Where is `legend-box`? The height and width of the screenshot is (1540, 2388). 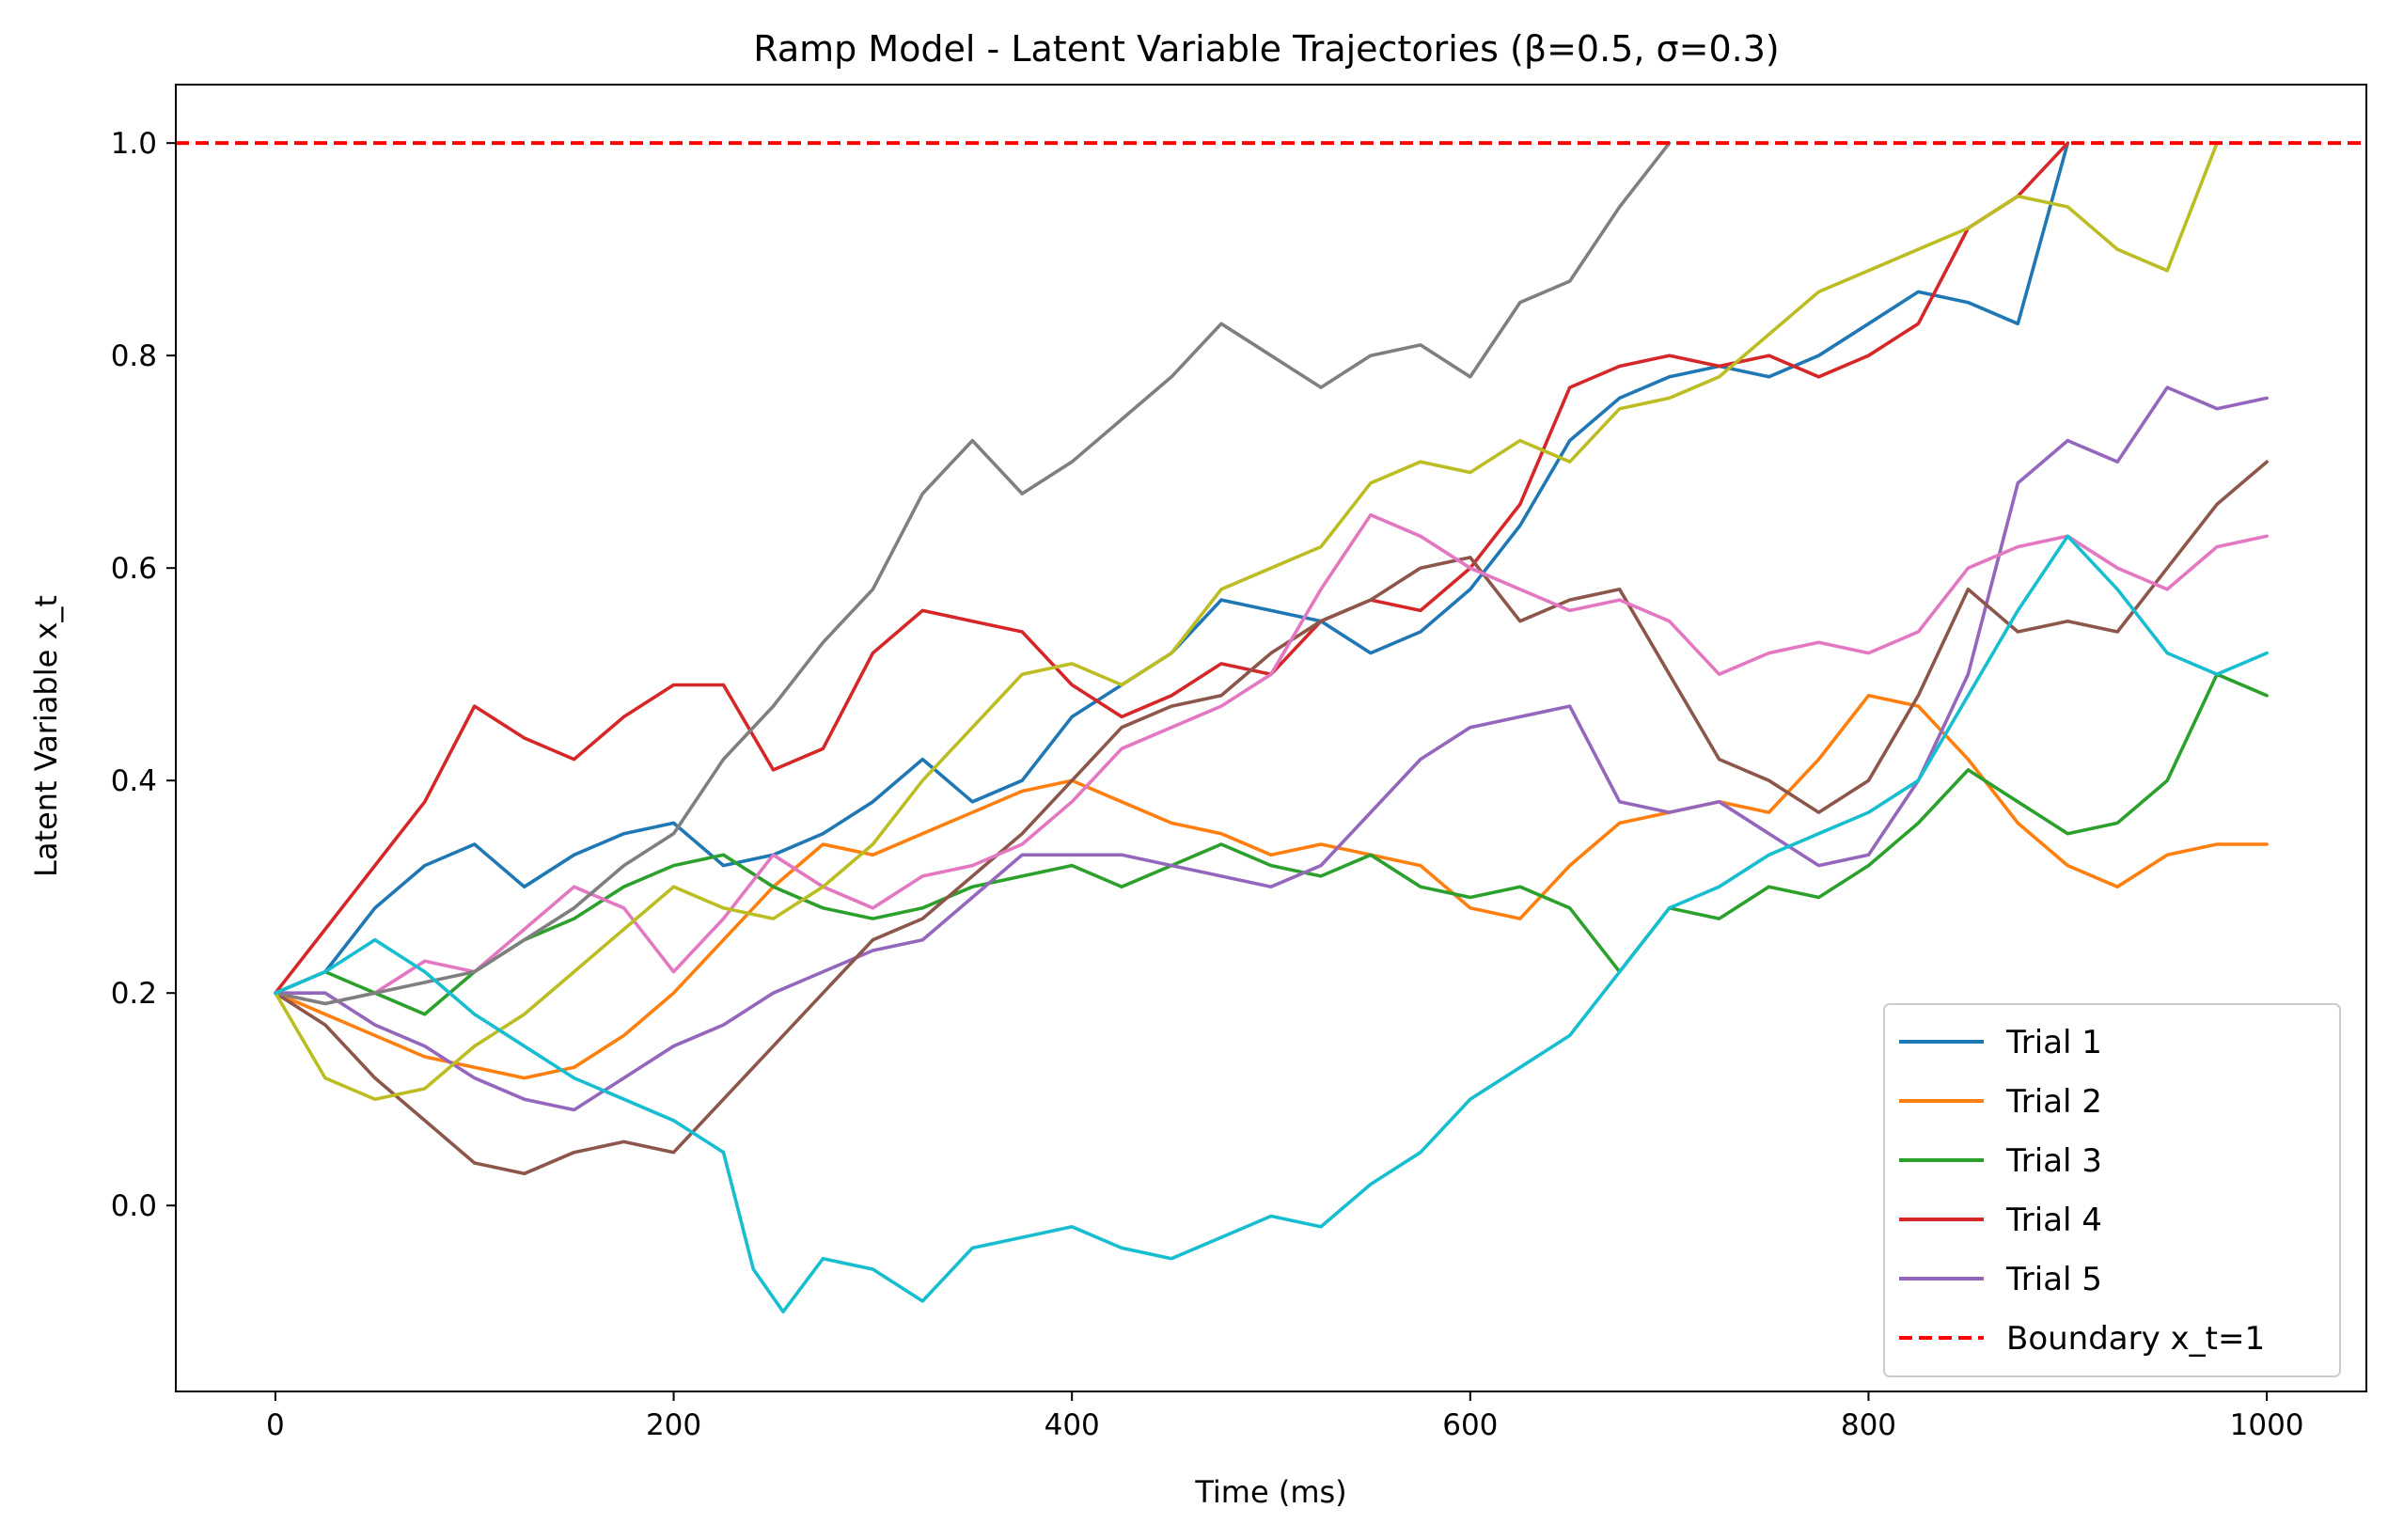
legend-box is located at coordinates (2112, 1190).